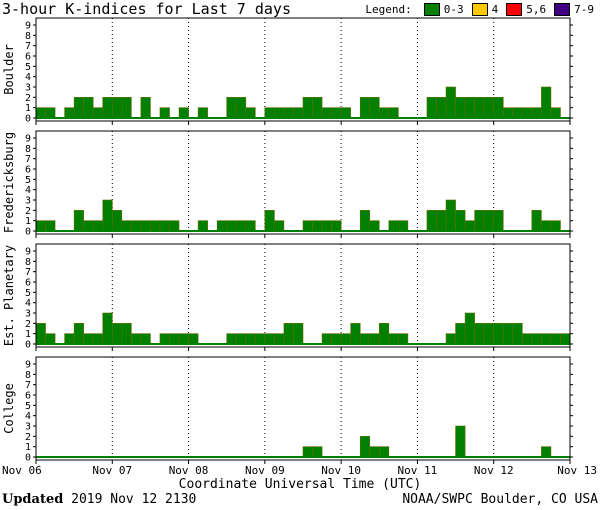  I want to click on y-tick-label: 3, so click(28, 201).